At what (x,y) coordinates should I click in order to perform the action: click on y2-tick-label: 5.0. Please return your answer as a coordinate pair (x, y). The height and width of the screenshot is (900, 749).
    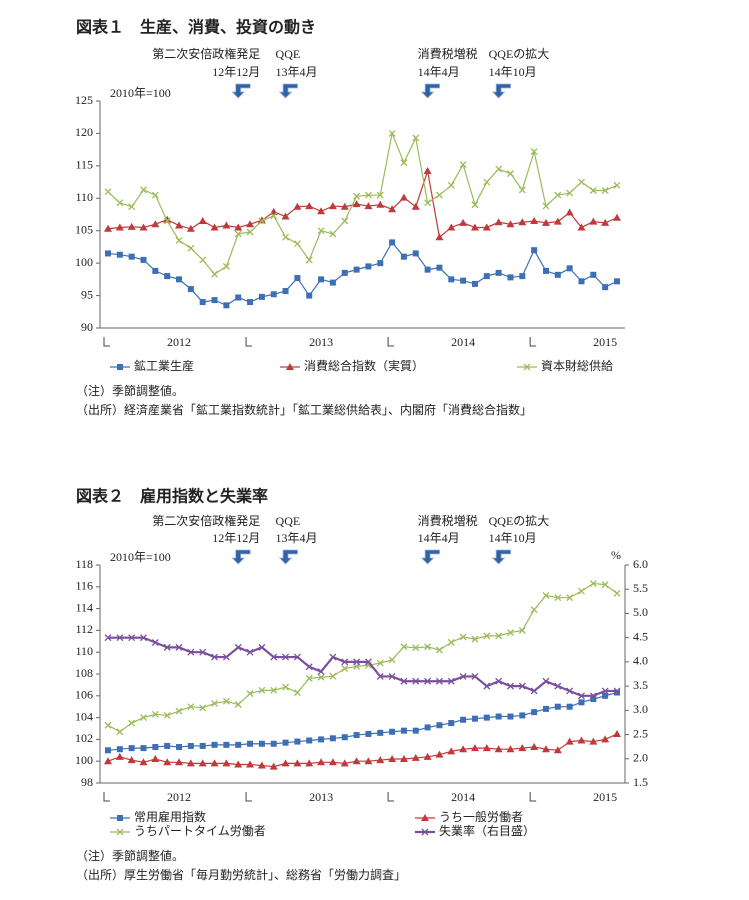
    Looking at the image, I should click on (640, 612).